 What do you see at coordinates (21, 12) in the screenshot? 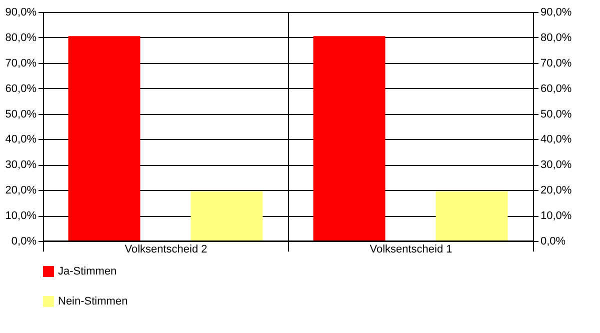
I see `y-tick-label: 90,0%` at bounding box center [21, 12].